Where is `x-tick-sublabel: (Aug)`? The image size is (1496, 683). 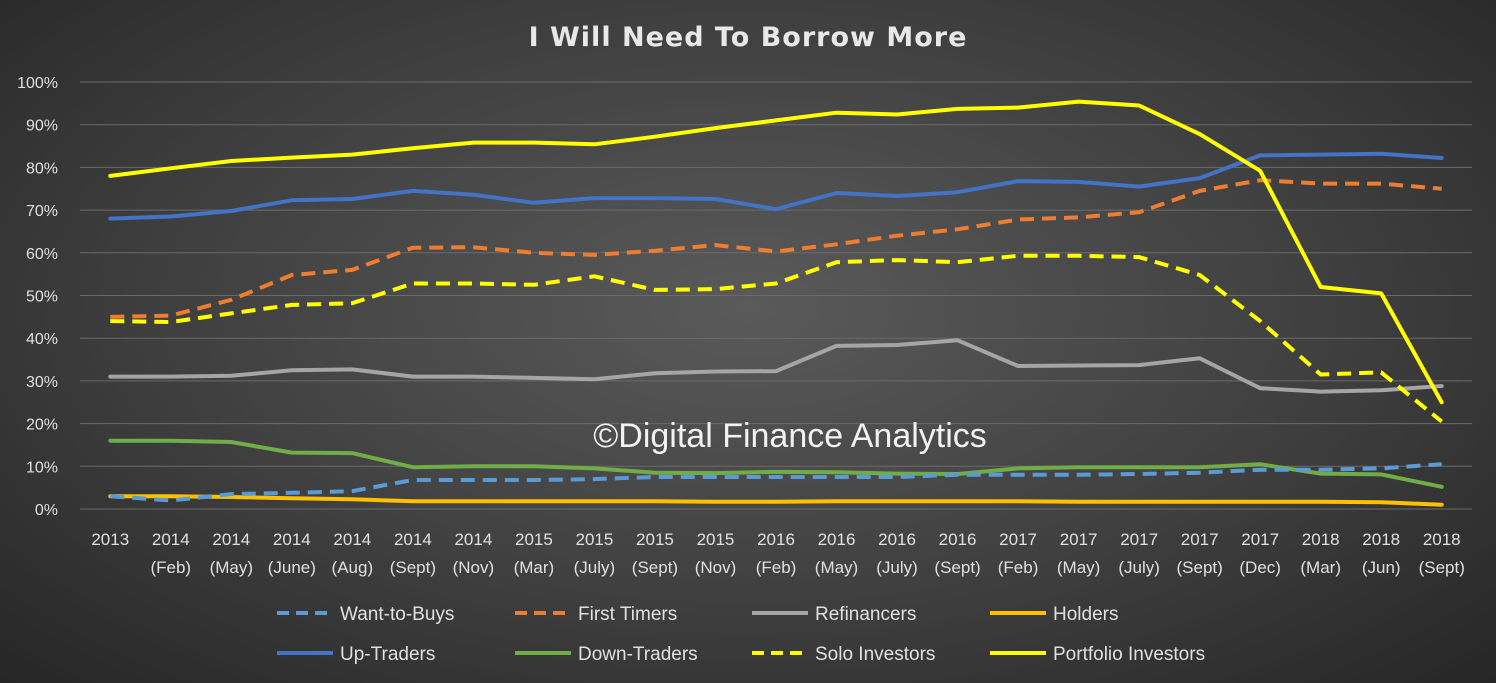 x-tick-sublabel: (Aug) is located at coordinates (353, 567).